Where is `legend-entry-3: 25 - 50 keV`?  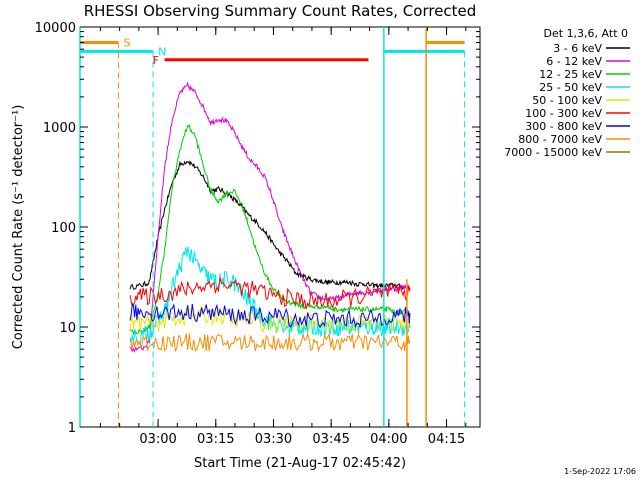 legend-entry-3: 25 - 50 keV is located at coordinates (570, 87).